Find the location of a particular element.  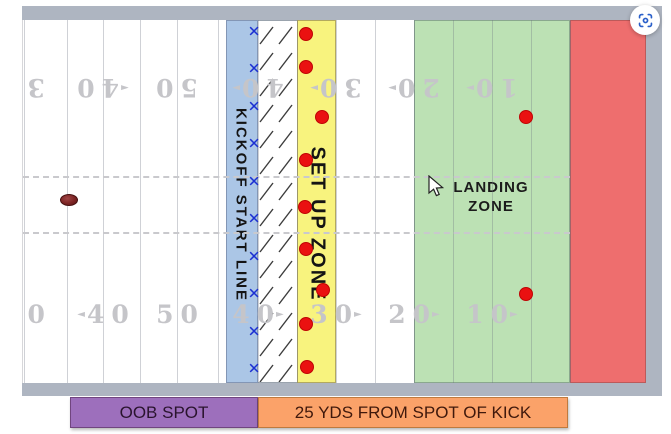

hatched-buffer-zone is located at coordinates (277, 201).